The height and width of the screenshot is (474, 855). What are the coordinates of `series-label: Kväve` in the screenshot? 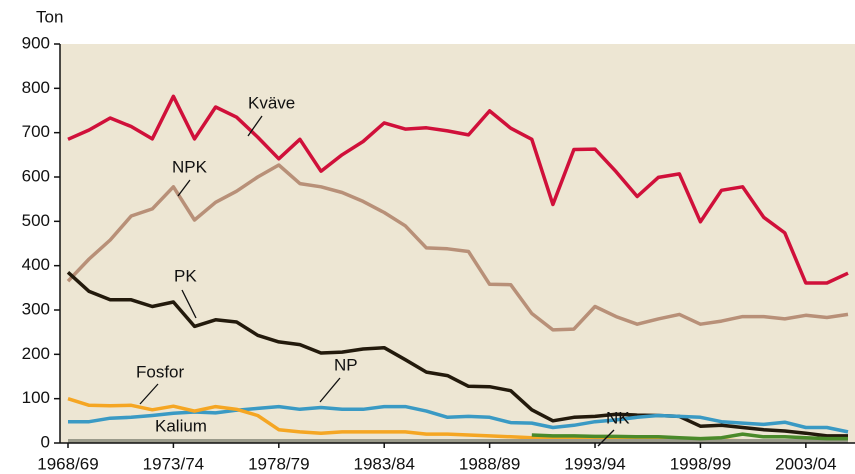 It's located at (271, 102).